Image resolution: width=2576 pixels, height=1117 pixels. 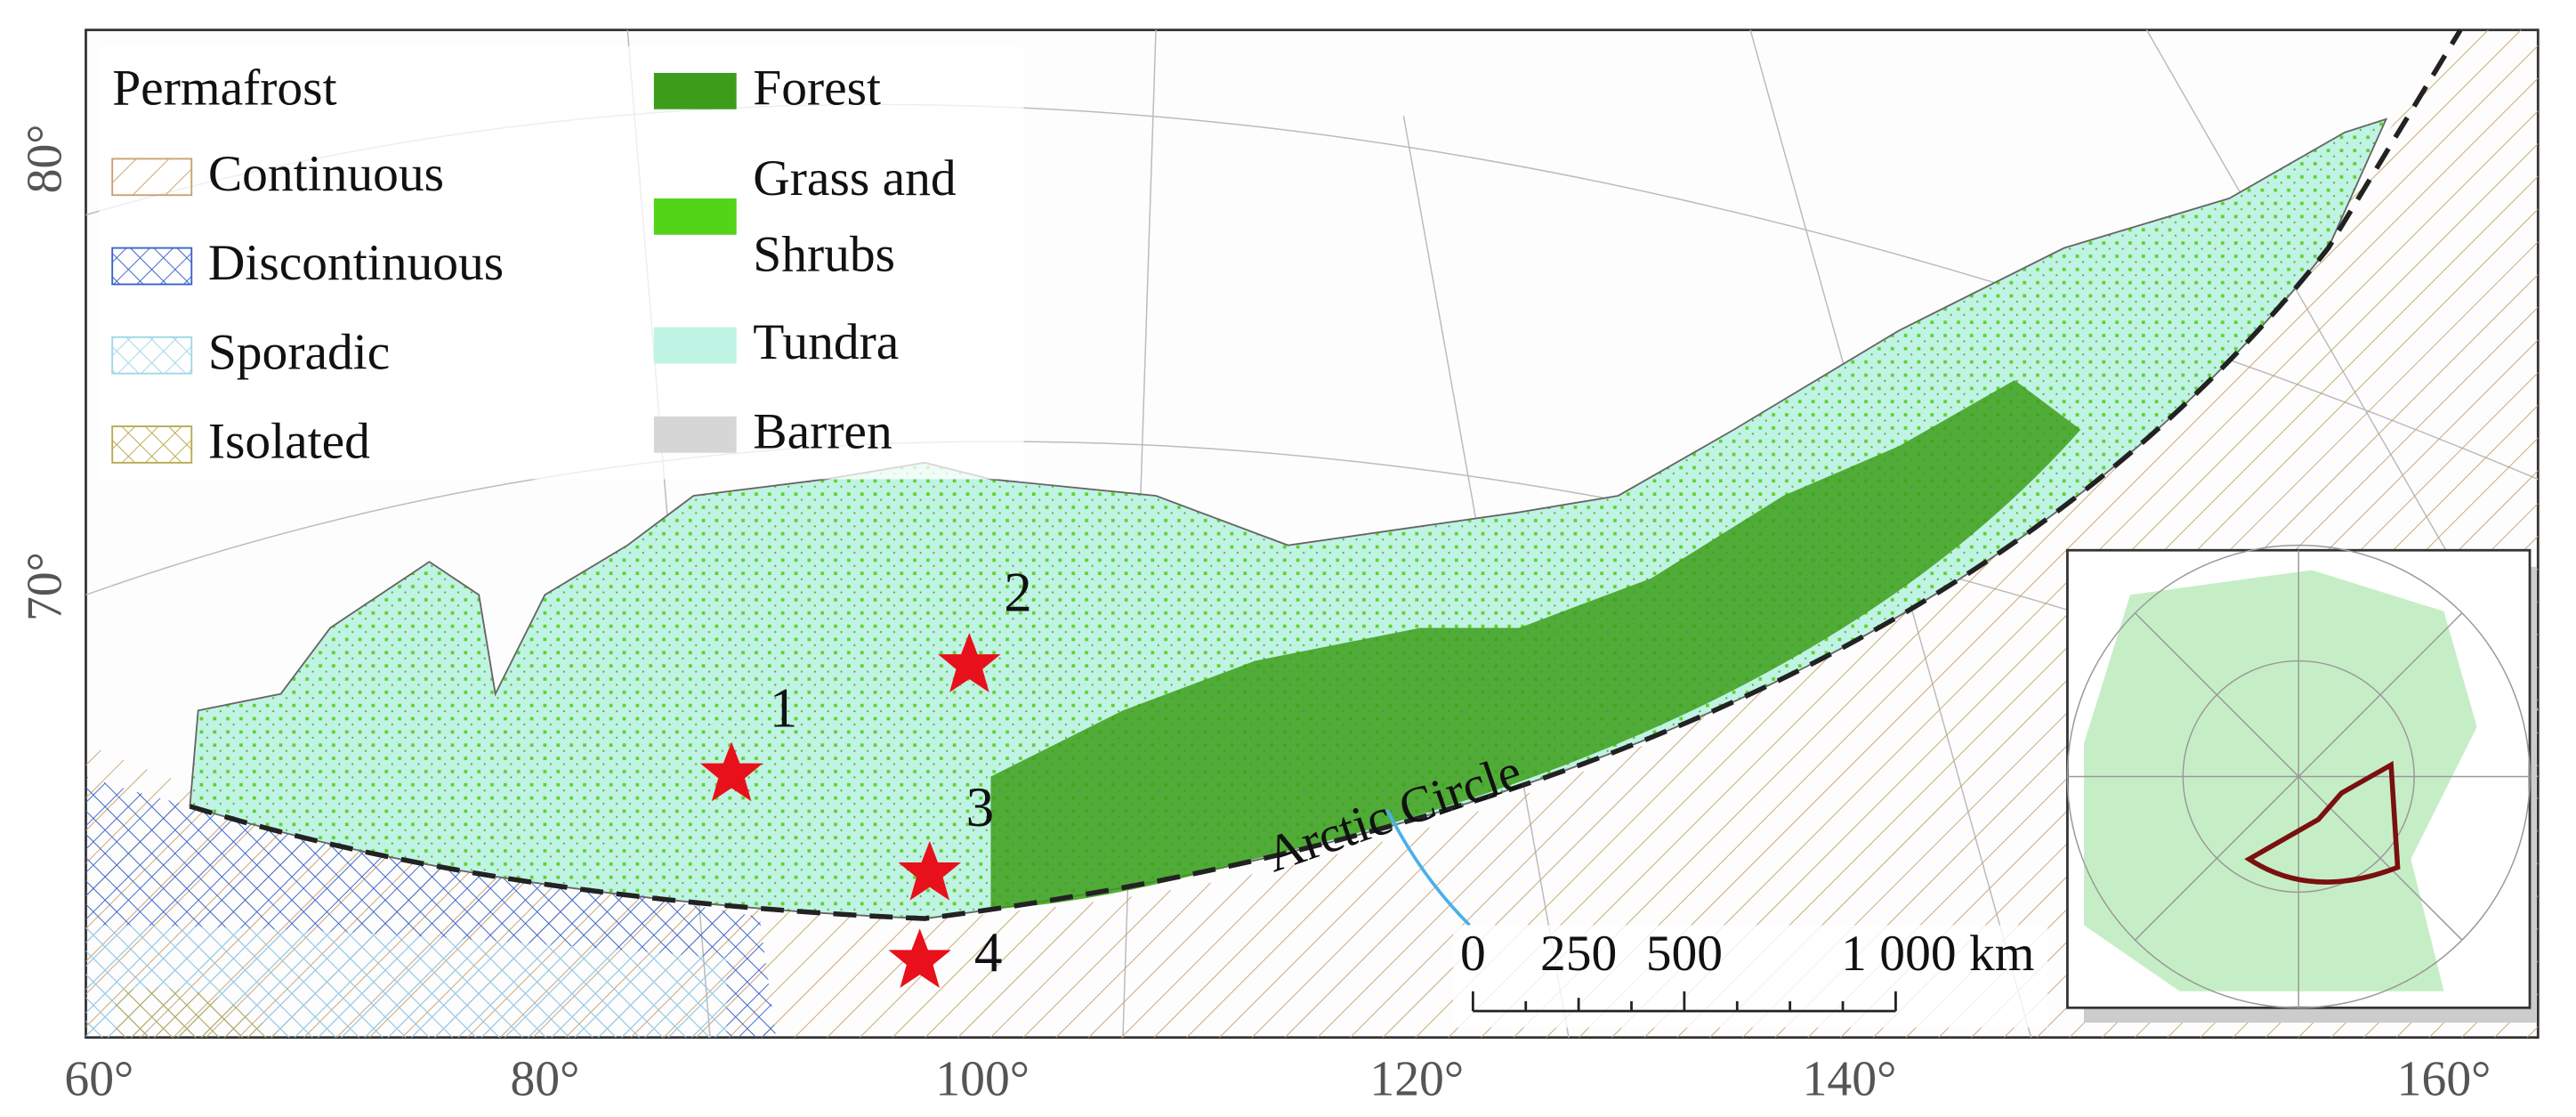 I want to click on scale-label: 0, so click(x=1473, y=954).